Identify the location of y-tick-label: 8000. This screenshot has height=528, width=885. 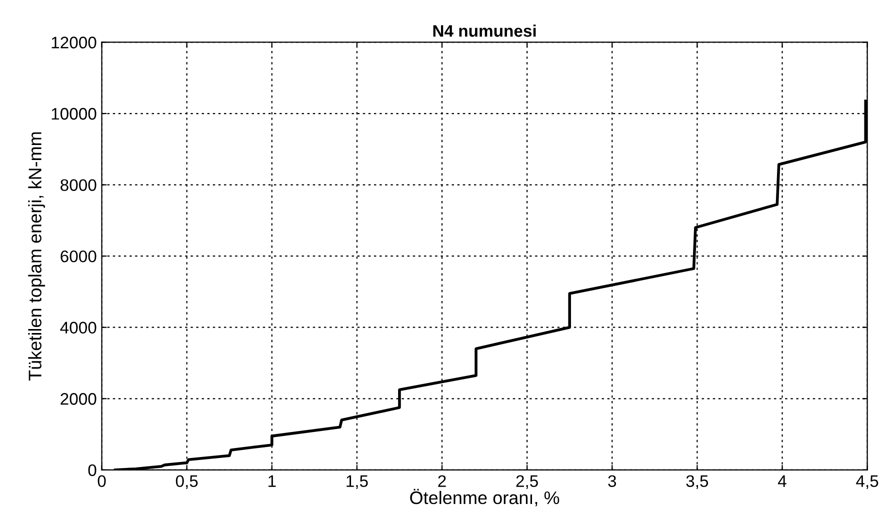
(78, 185).